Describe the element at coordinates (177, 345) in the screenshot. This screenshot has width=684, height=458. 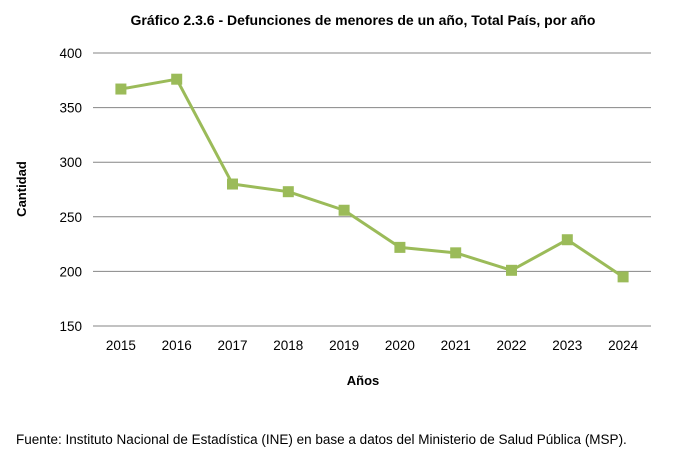
I see `x-tick-label: 2016` at that location.